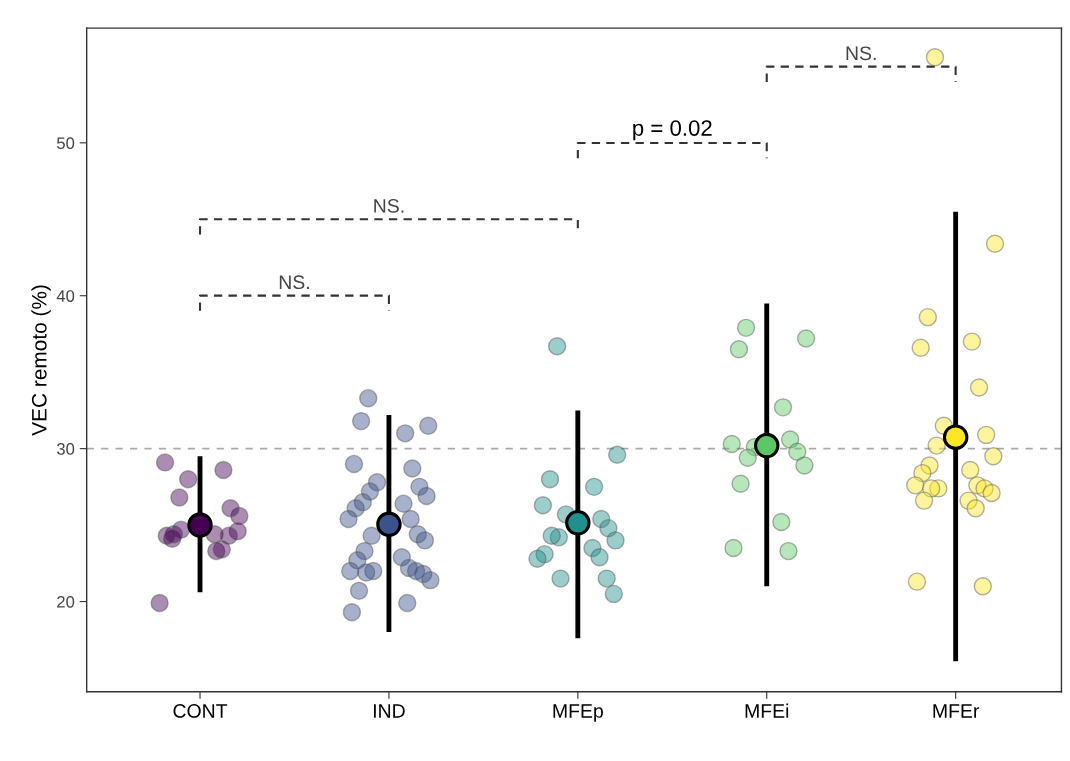 This screenshot has width=1070, height=761. Describe the element at coordinates (578, 713) in the screenshot. I see `x-tick-label: MFEp` at that location.